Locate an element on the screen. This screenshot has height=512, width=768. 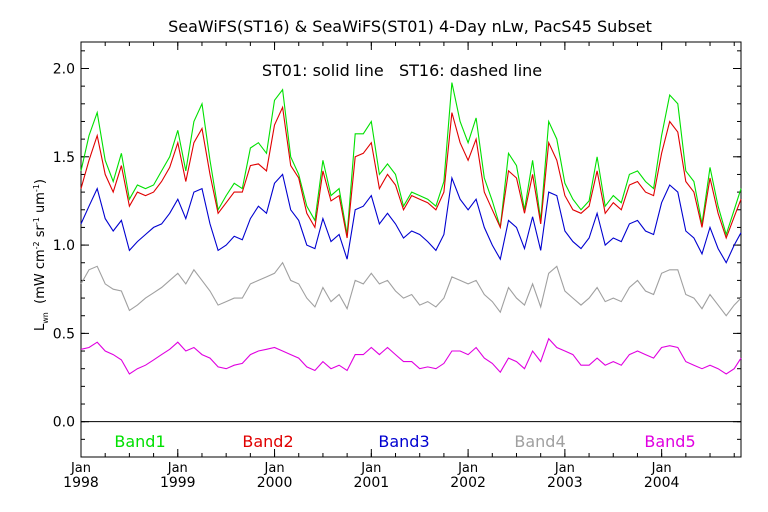
y-tick-label: 1.0 is located at coordinates (64, 246).